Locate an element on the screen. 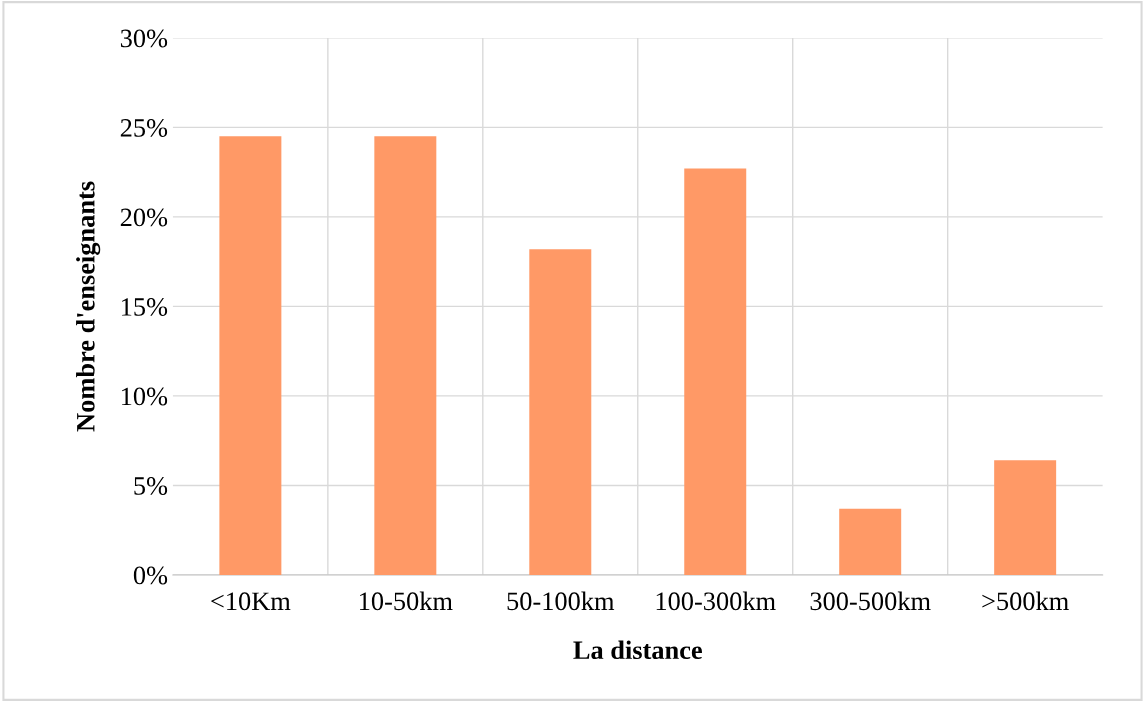 The height and width of the screenshot is (702, 1145). y-tick-label: 15% is located at coordinates (144, 307).